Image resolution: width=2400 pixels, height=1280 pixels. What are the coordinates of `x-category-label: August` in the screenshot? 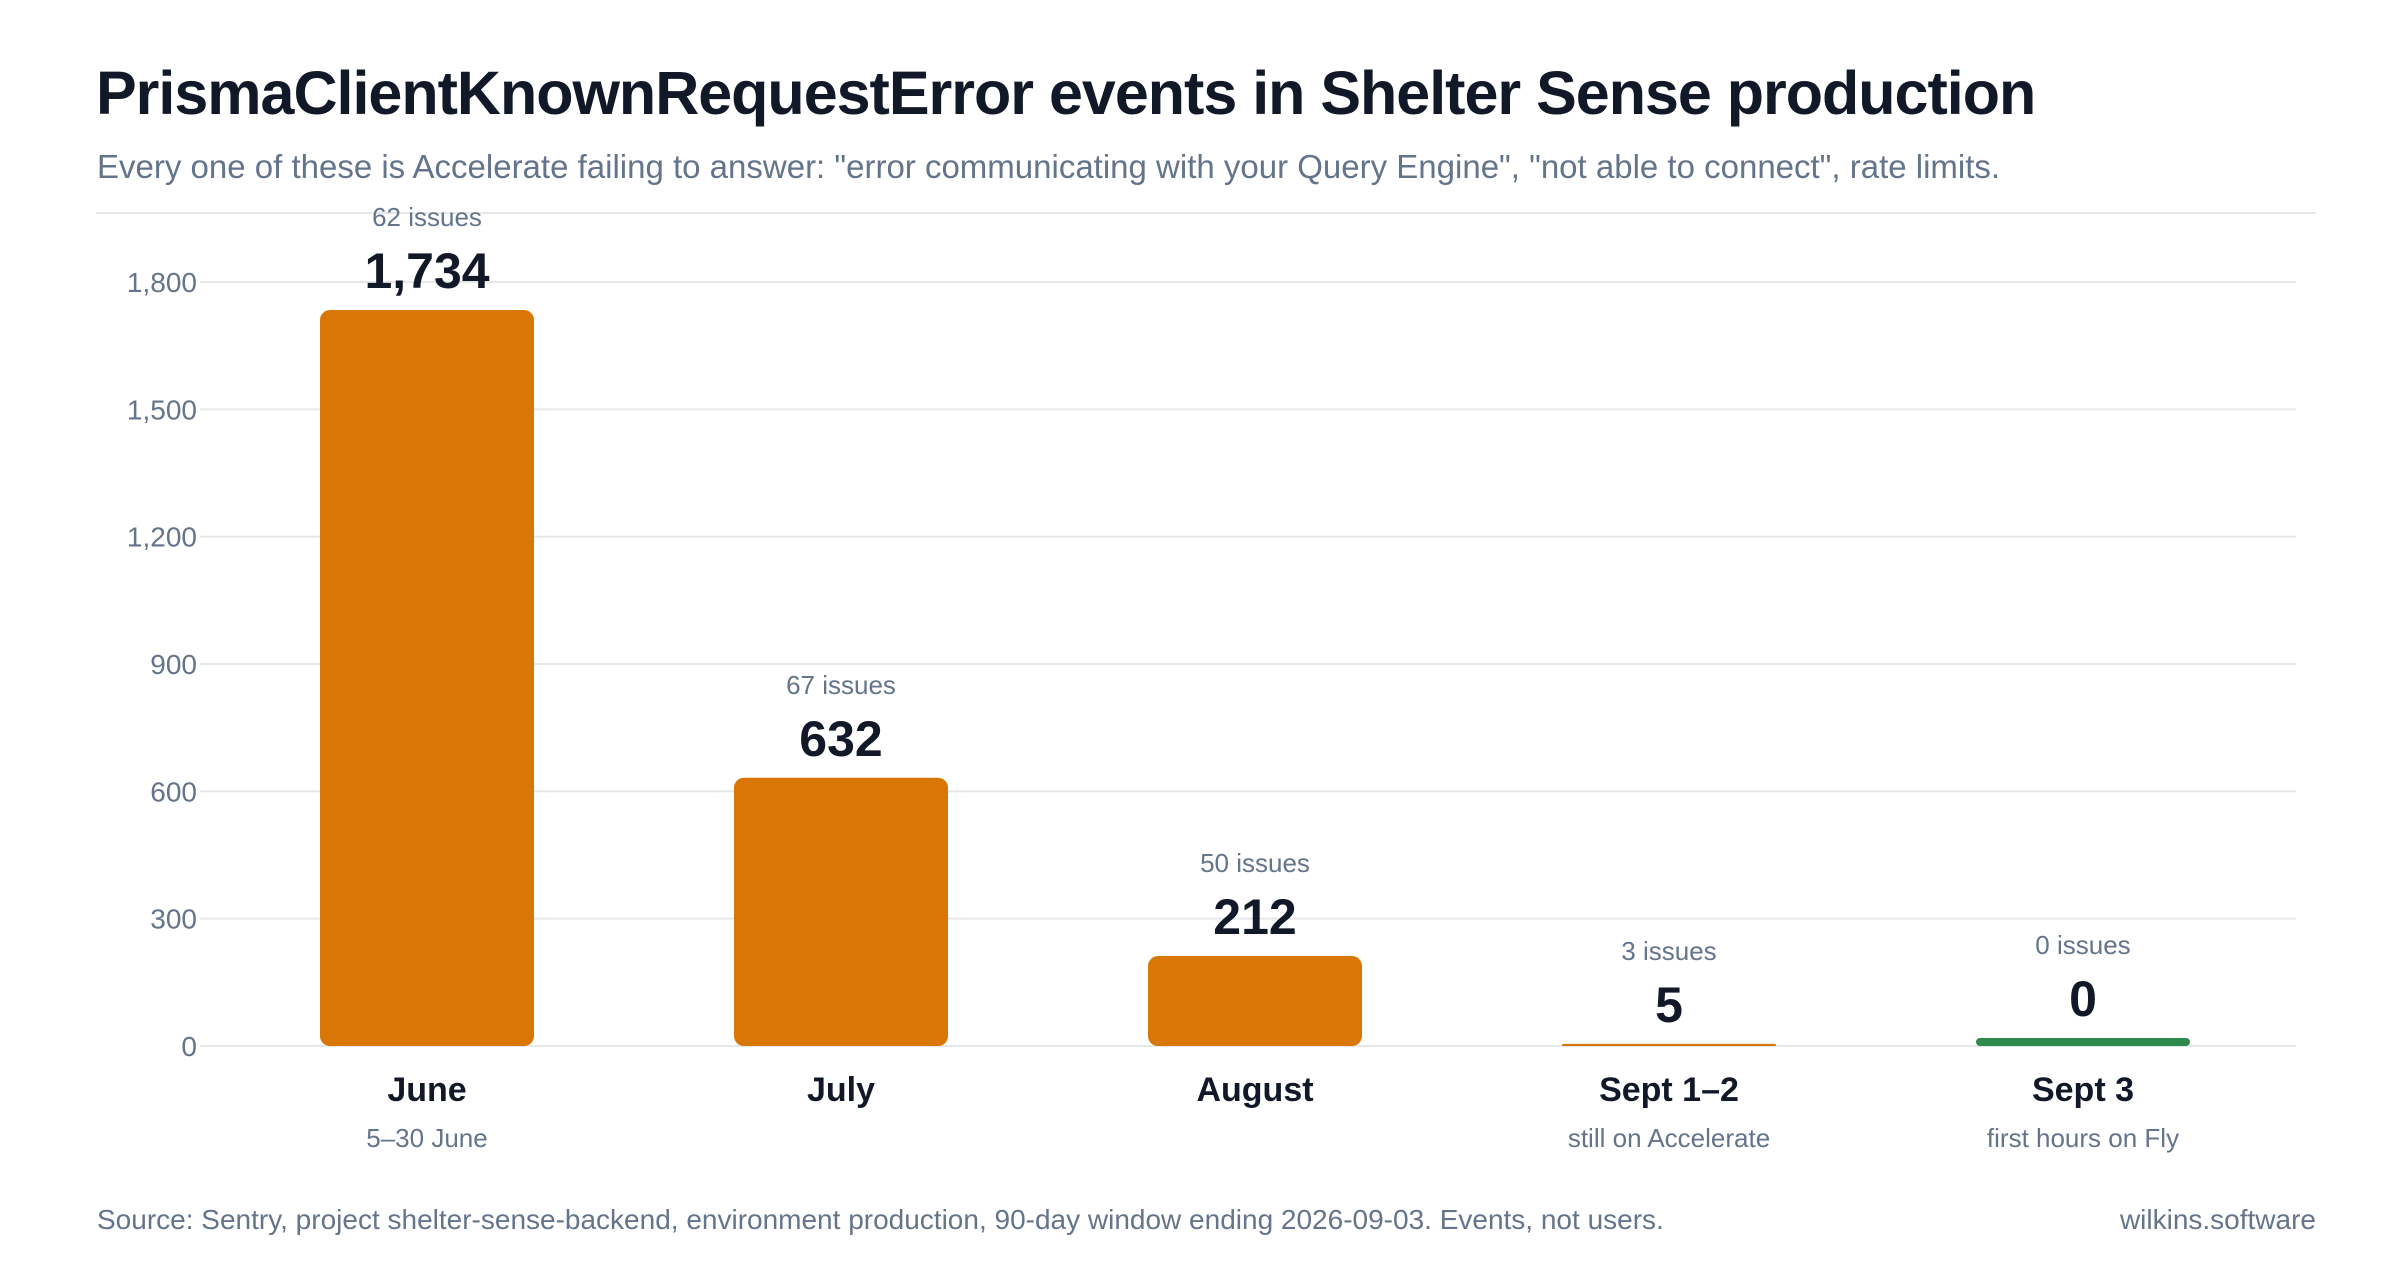 It's located at (1254, 1090).